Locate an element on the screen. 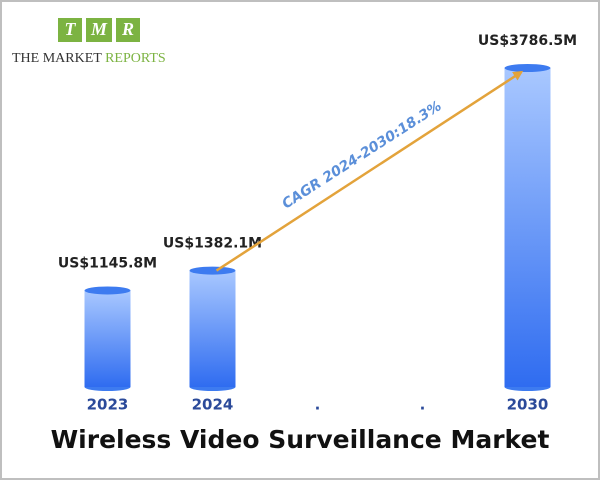  logo-name-accent: REPORTS is located at coordinates (135, 58).